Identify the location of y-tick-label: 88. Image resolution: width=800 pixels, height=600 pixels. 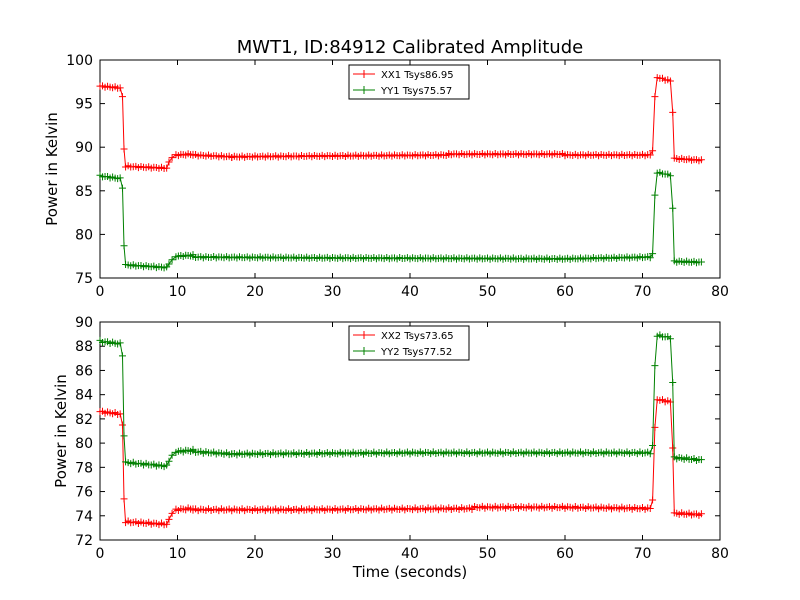
(84, 347).